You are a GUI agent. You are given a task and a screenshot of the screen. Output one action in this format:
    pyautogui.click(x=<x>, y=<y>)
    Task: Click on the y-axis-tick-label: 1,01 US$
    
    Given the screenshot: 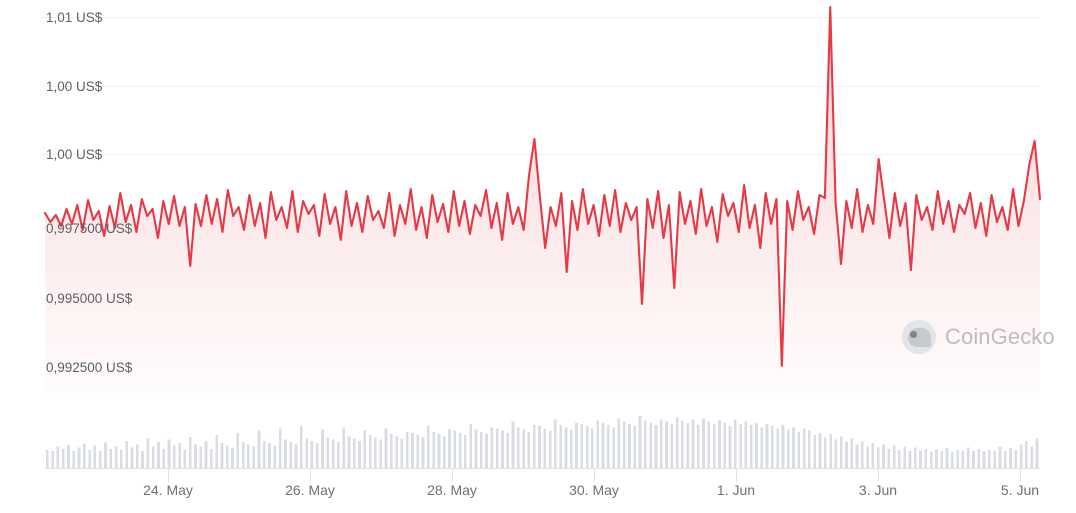 What is the action you would take?
    pyautogui.click(x=74, y=17)
    